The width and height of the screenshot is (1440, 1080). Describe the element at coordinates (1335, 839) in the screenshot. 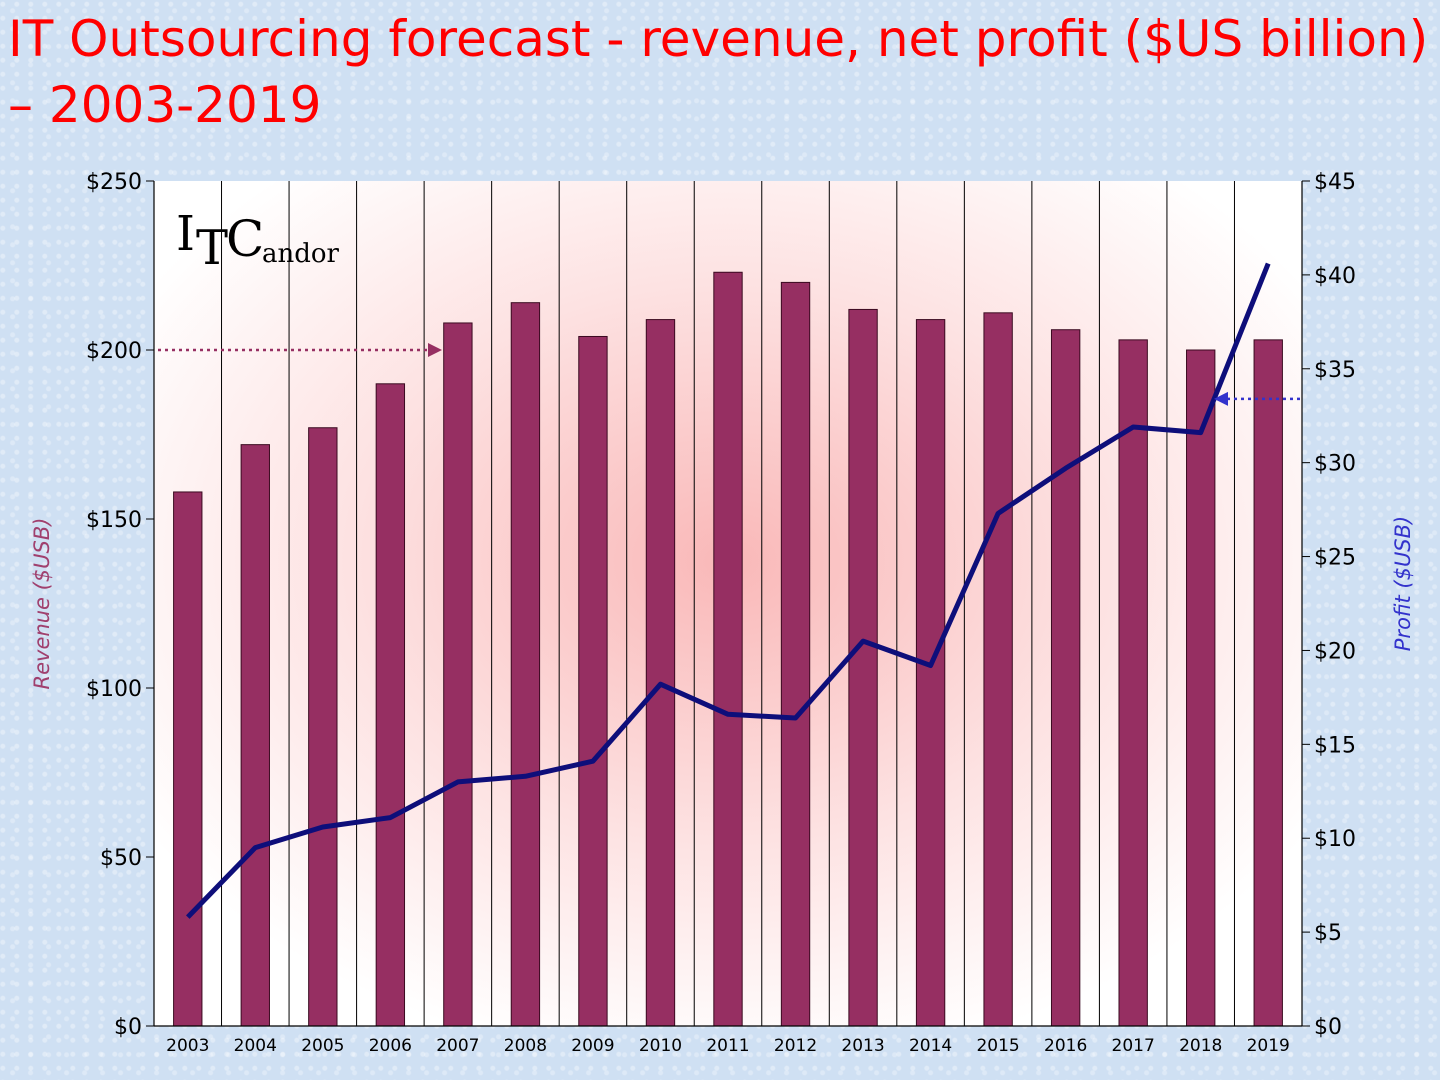

I see `right-tick-label: $10` at that location.